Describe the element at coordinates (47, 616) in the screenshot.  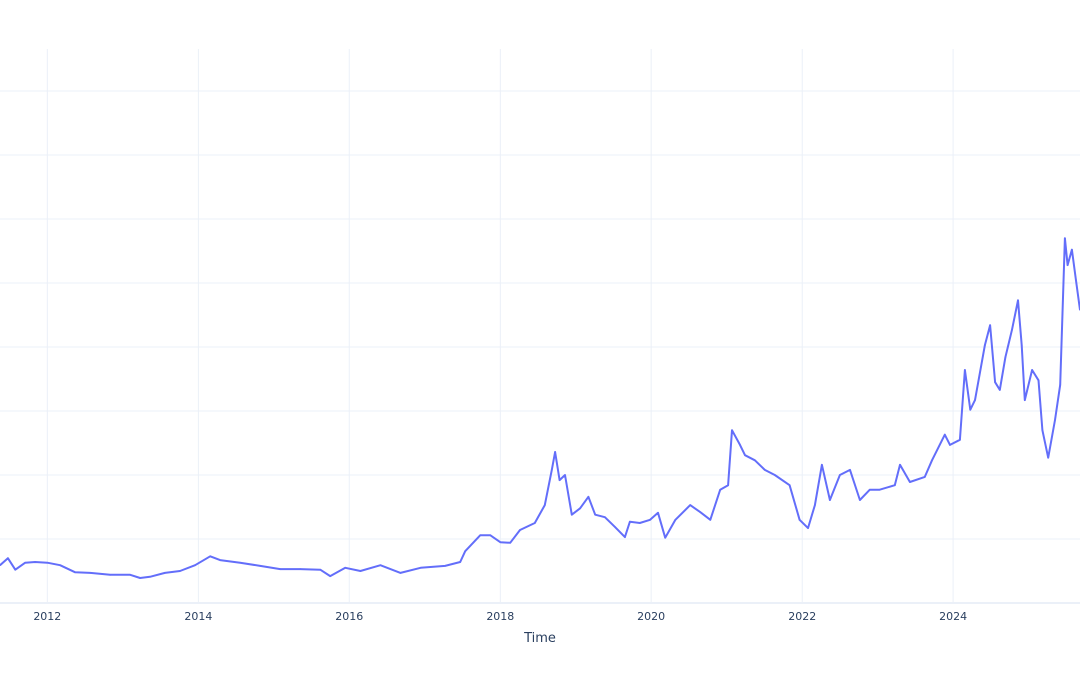
I see `x-tick-label: 2012` at that location.